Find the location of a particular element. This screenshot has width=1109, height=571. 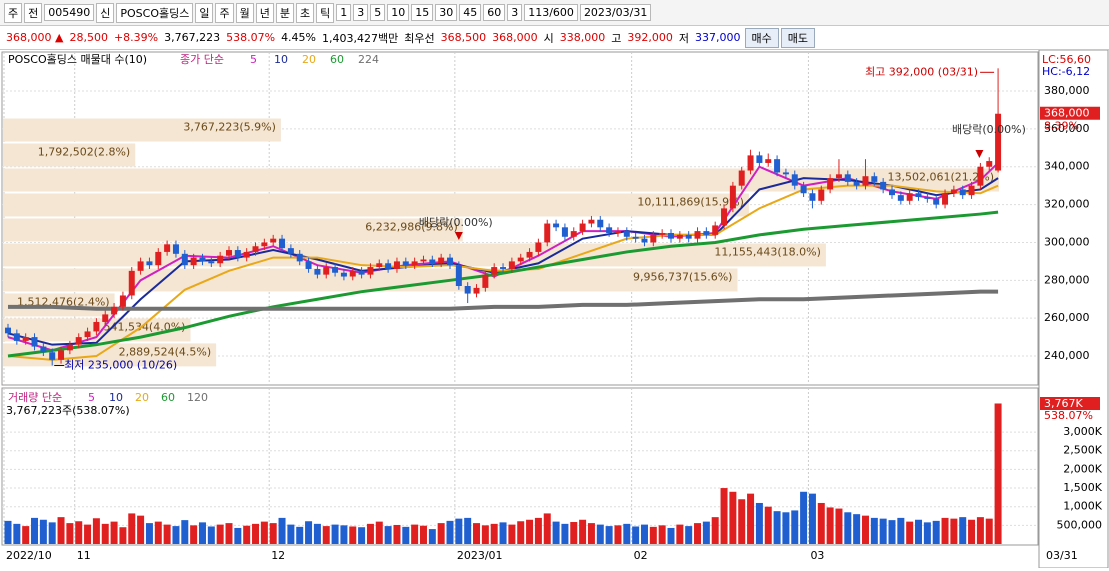

volume-box-label: 3,767K is located at coordinates (1063, 403).